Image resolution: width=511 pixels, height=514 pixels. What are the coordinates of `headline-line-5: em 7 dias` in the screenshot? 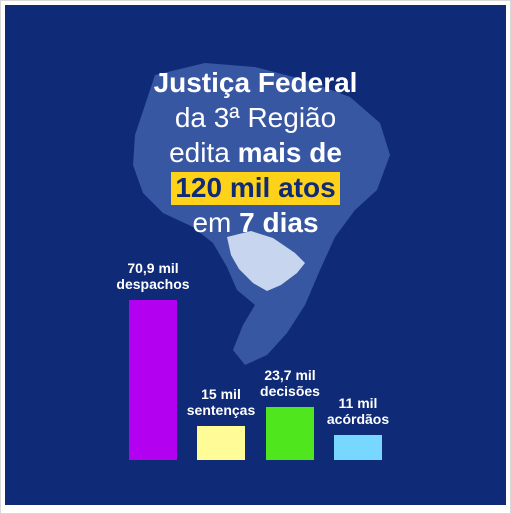 It's located at (255, 222).